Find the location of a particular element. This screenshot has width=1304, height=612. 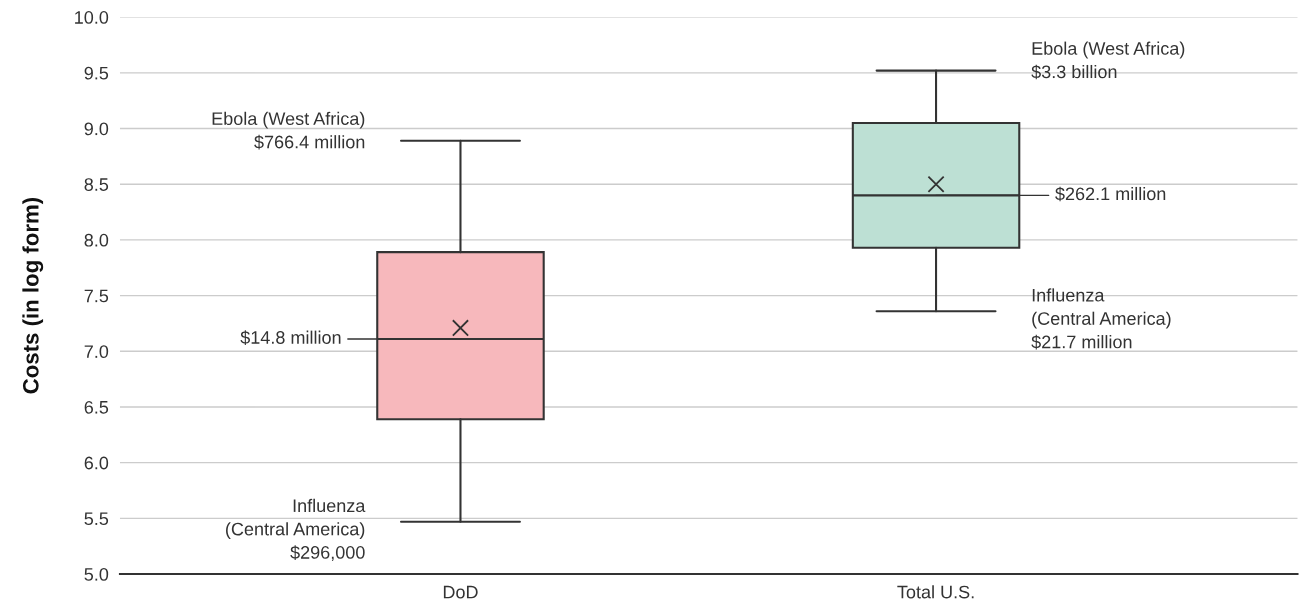

y-tick-label: 6.0 is located at coordinates (96, 463).